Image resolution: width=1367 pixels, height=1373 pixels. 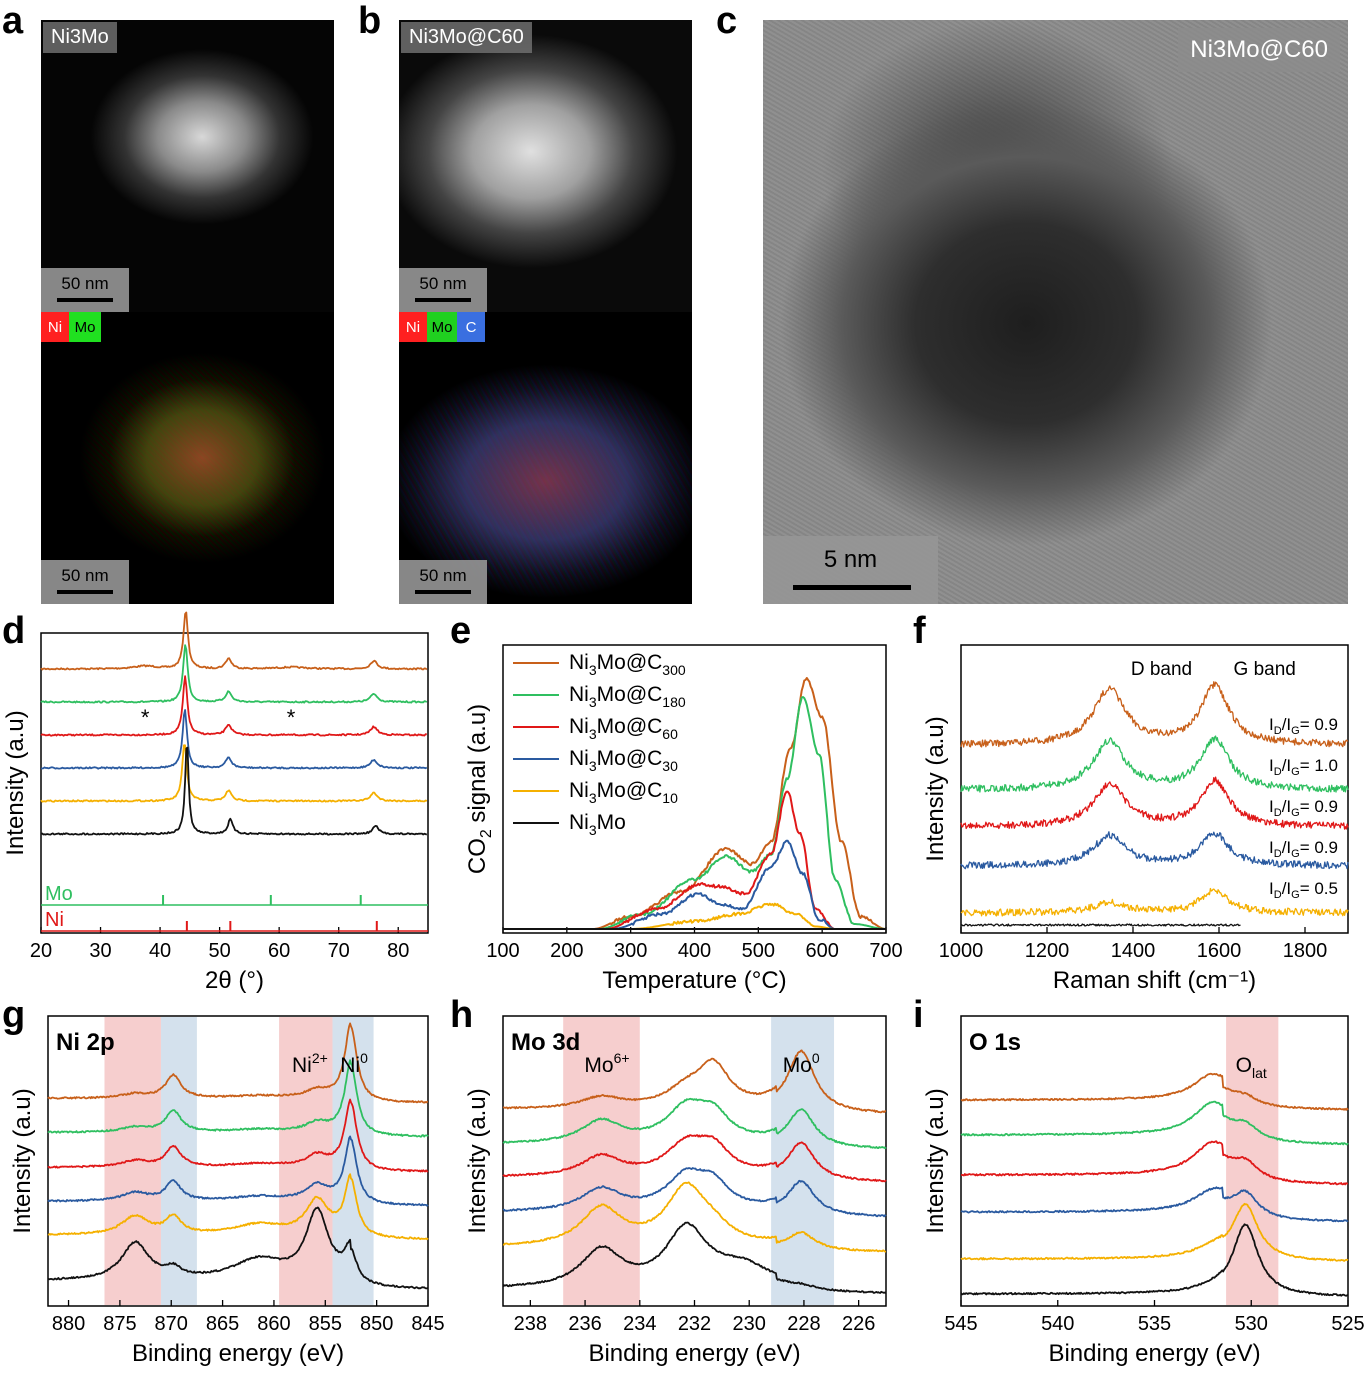 I want to click on panel-letter-b: b, so click(x=370, y=21).